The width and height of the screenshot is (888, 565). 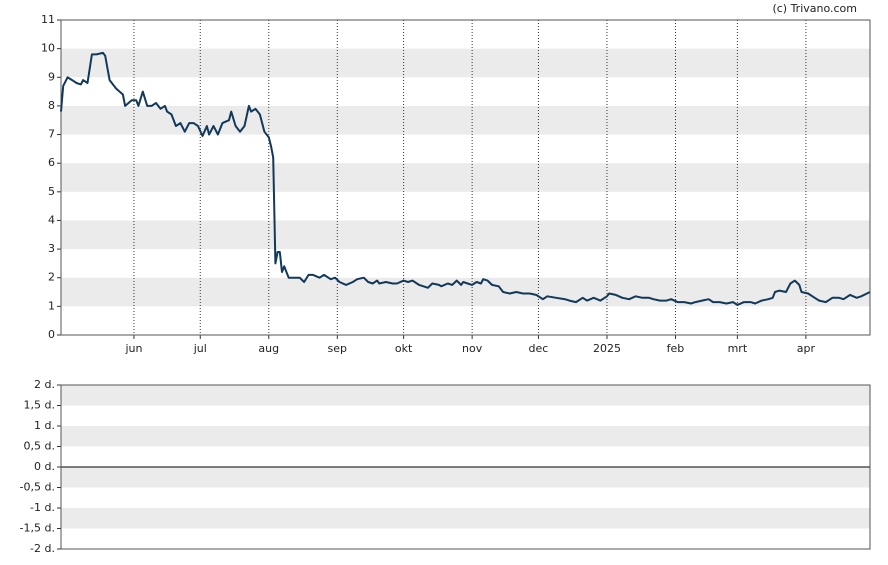 What do you see at coordinates (814, 8) in the screenshot?
I see `source-credit: (c) Trivano.com` at bounding box center [814, 8].